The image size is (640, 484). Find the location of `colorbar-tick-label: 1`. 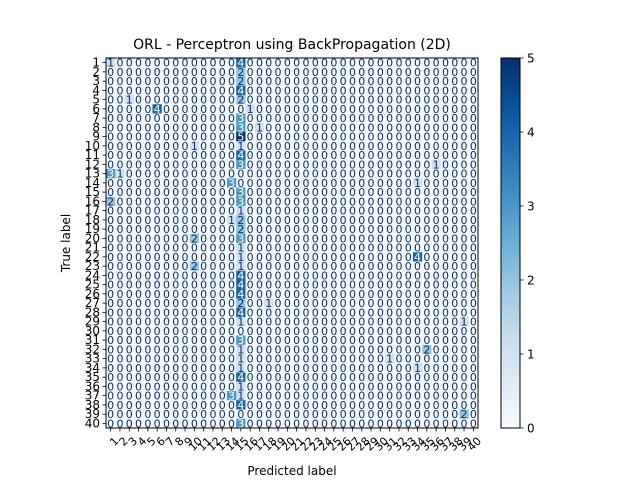

colorbar-tick-label: 1 is located at coordinates (531, 355).